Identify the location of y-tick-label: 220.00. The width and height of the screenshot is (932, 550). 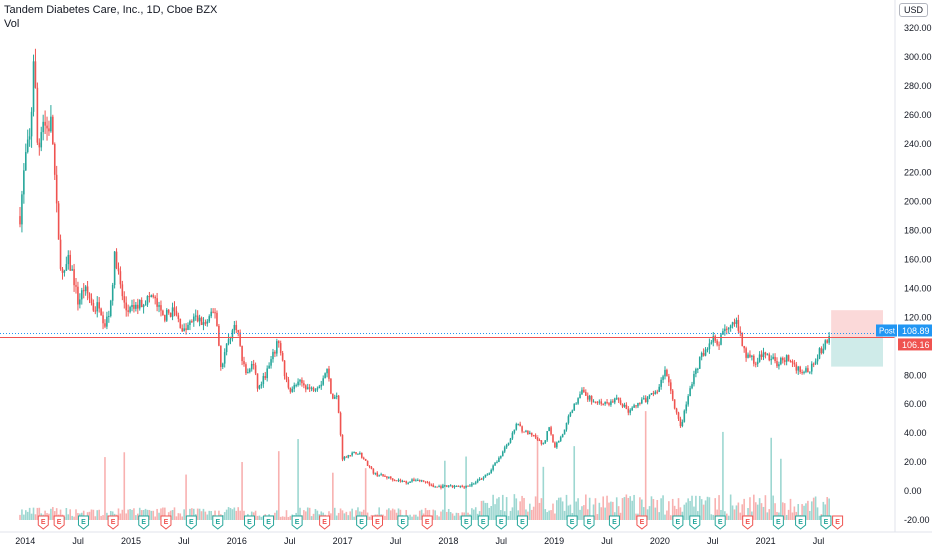
(918, 173).